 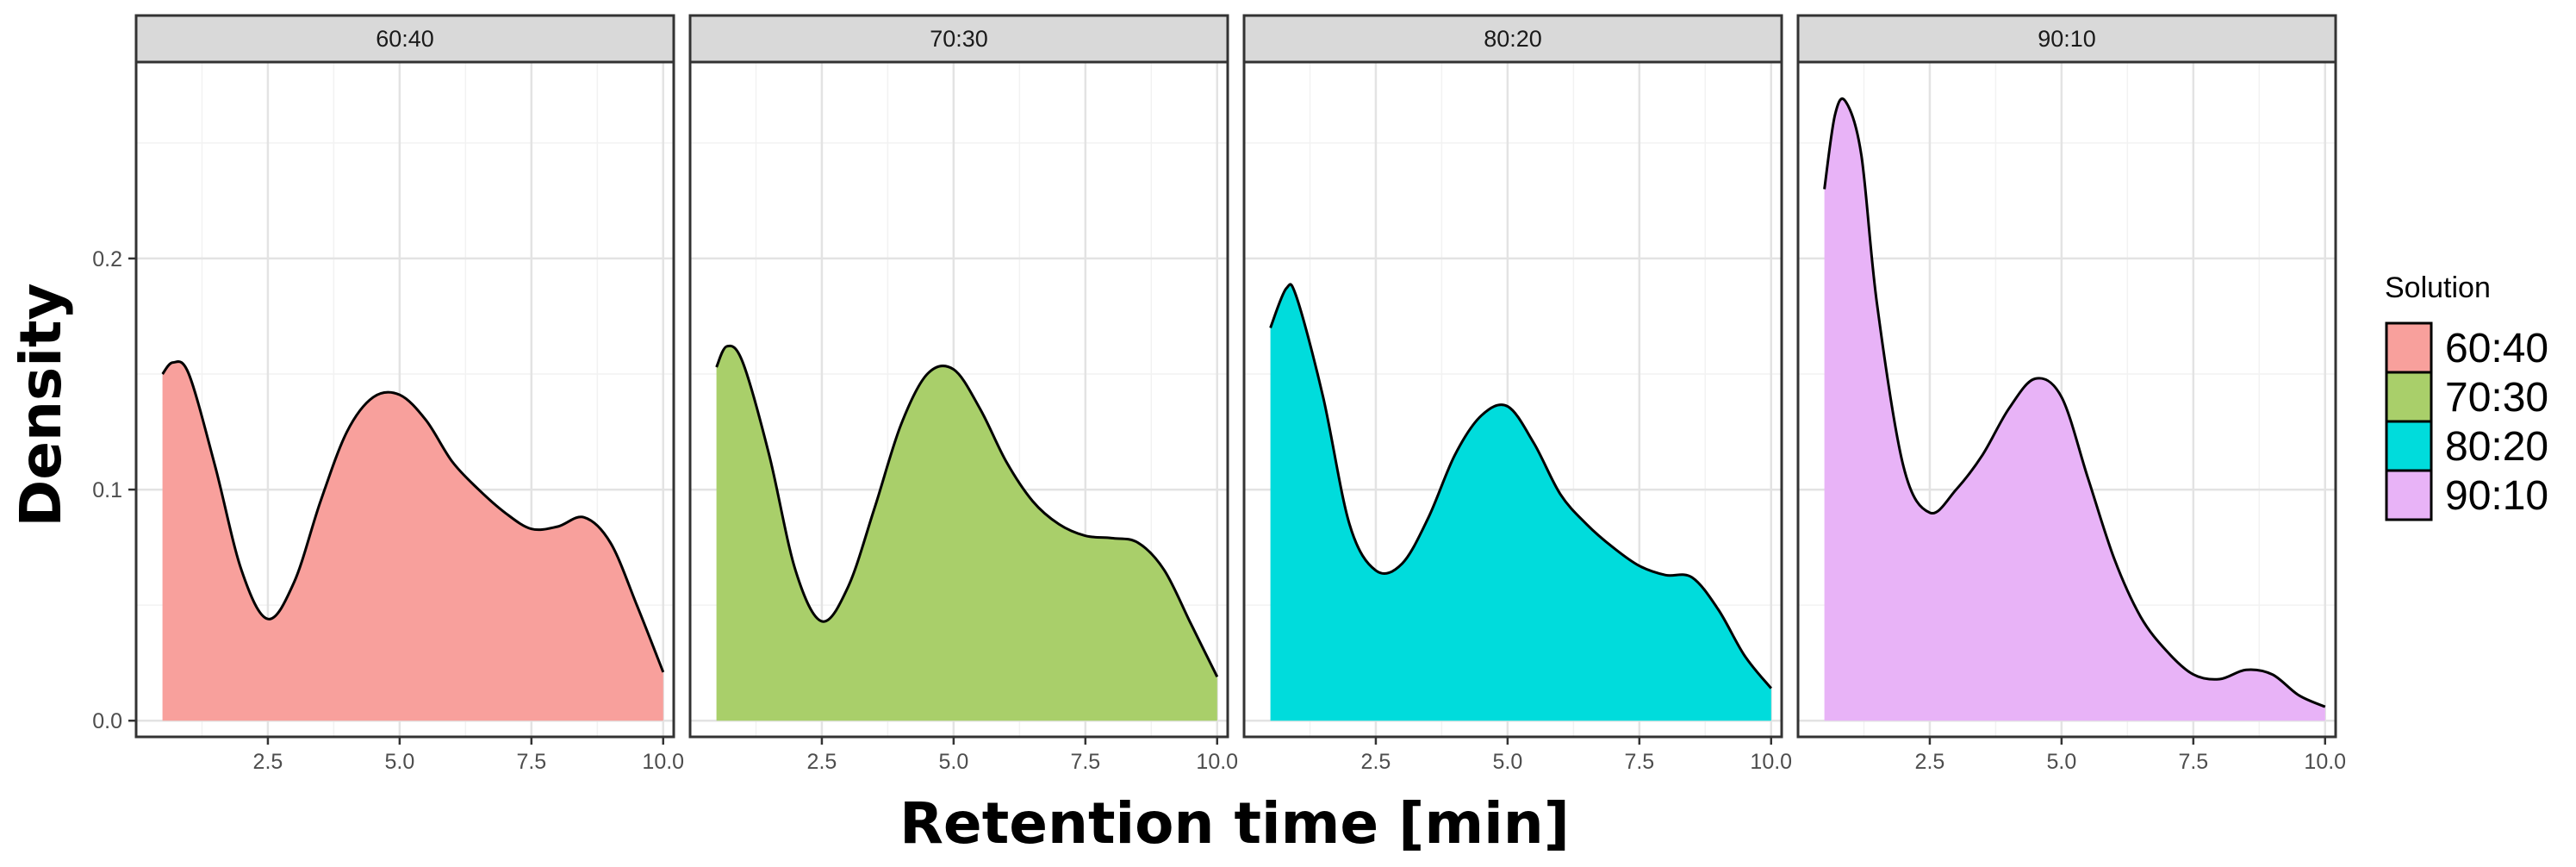 What do you see at coordinates (2497, 447) in the screenshot?
I see `legend-label: 80:20` at bounding box center [2497, 447].